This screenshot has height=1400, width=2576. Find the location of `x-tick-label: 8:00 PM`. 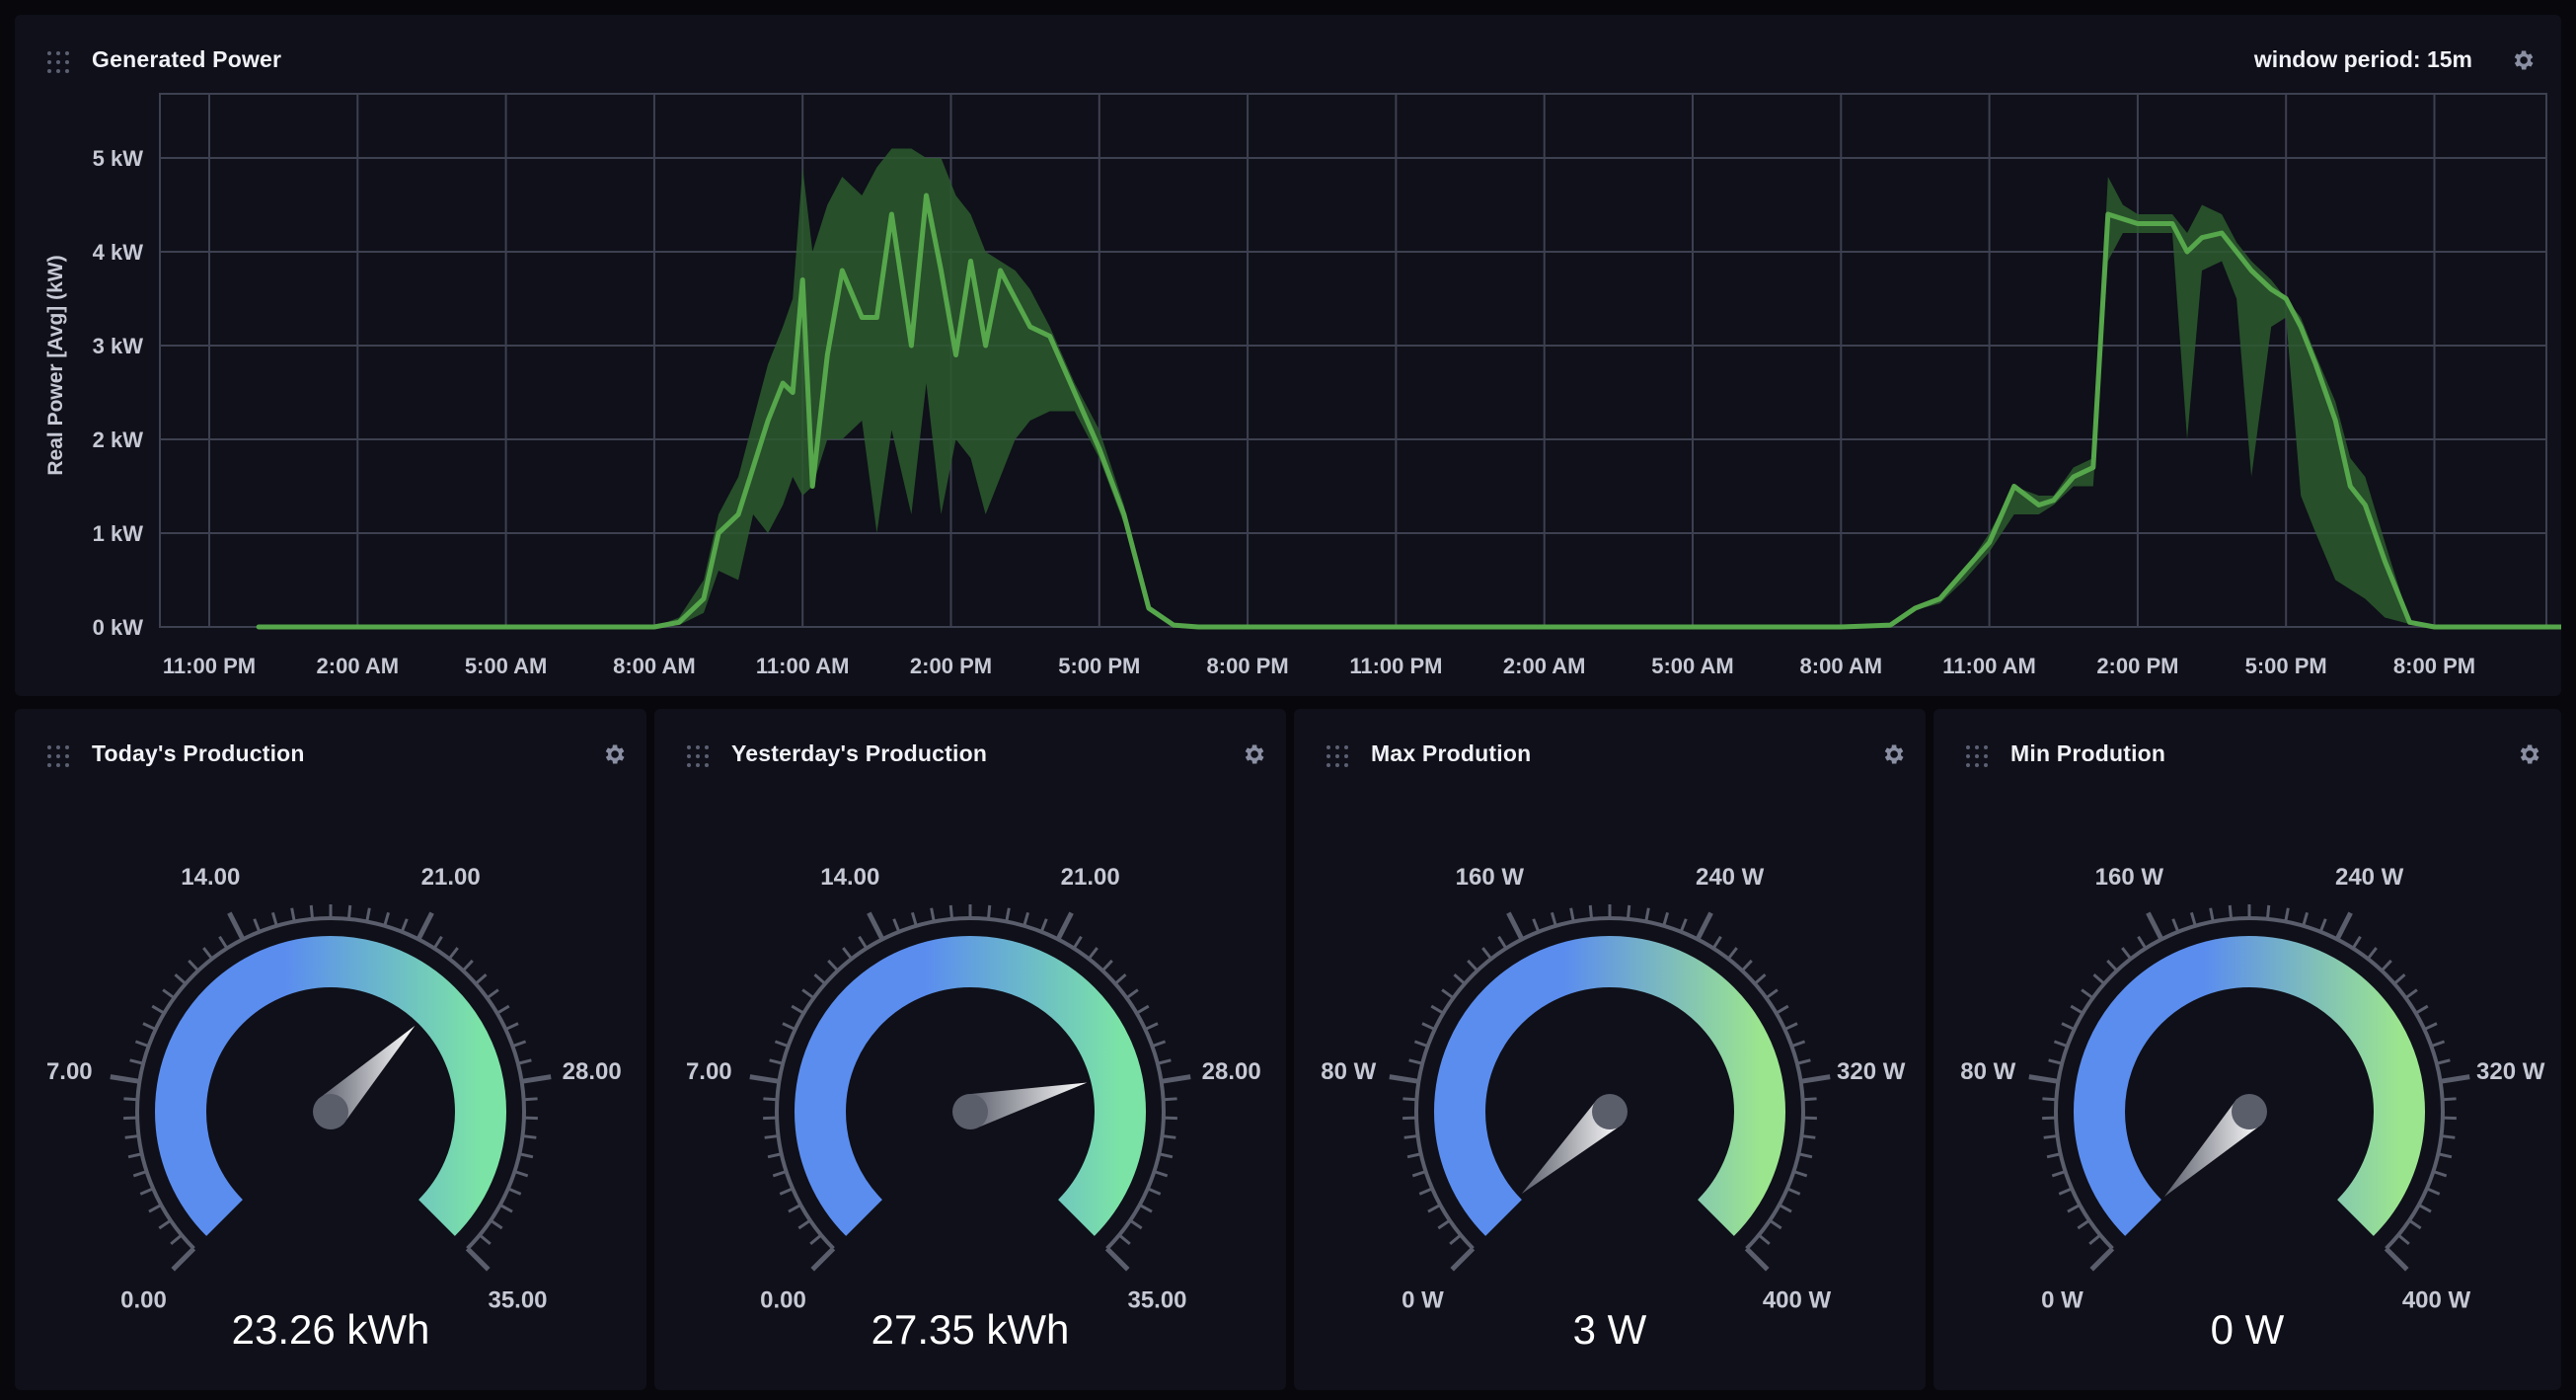

x-tick-label: 8:00 PM is located at coordinates (1248, 666).